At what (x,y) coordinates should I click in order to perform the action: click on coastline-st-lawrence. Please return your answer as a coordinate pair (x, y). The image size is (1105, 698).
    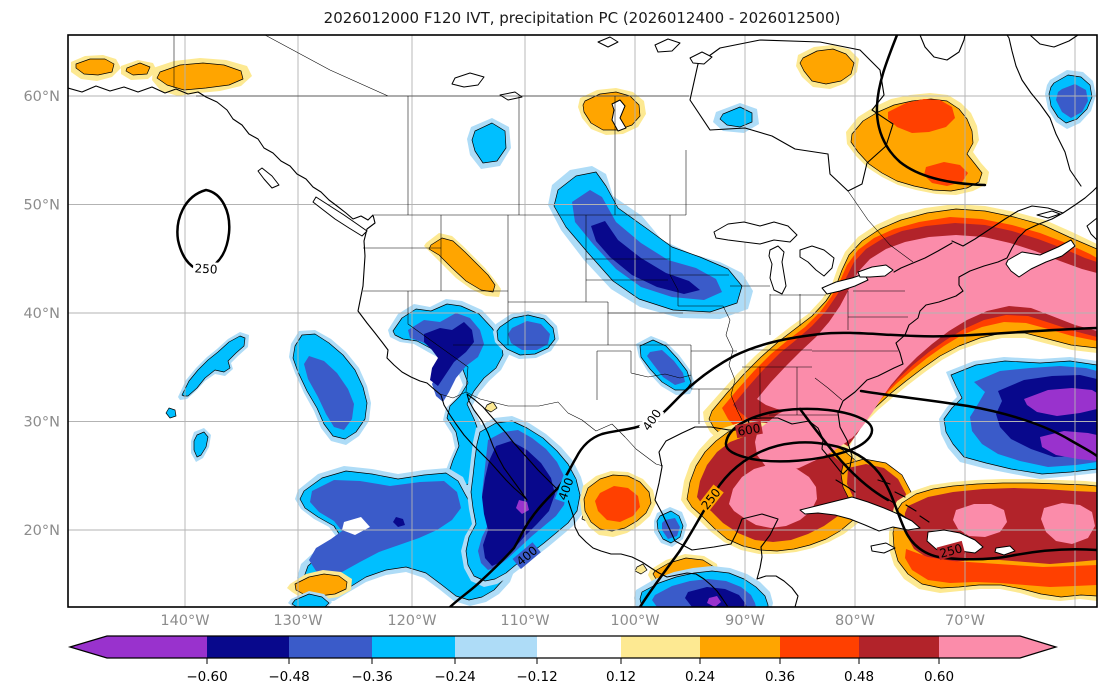
    Looking at the image, I should click on (995, 229).